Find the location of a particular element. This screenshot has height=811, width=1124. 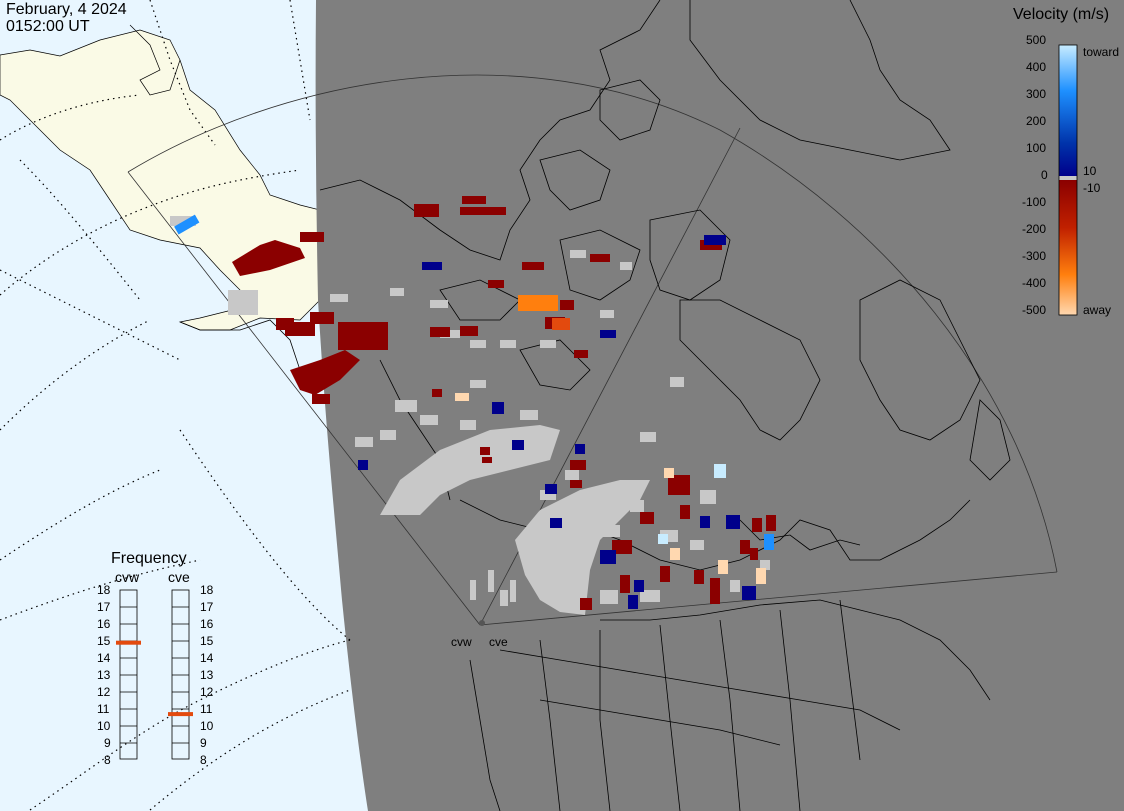

frequency-tick-right: 17 is located at coordinates (207, 607).